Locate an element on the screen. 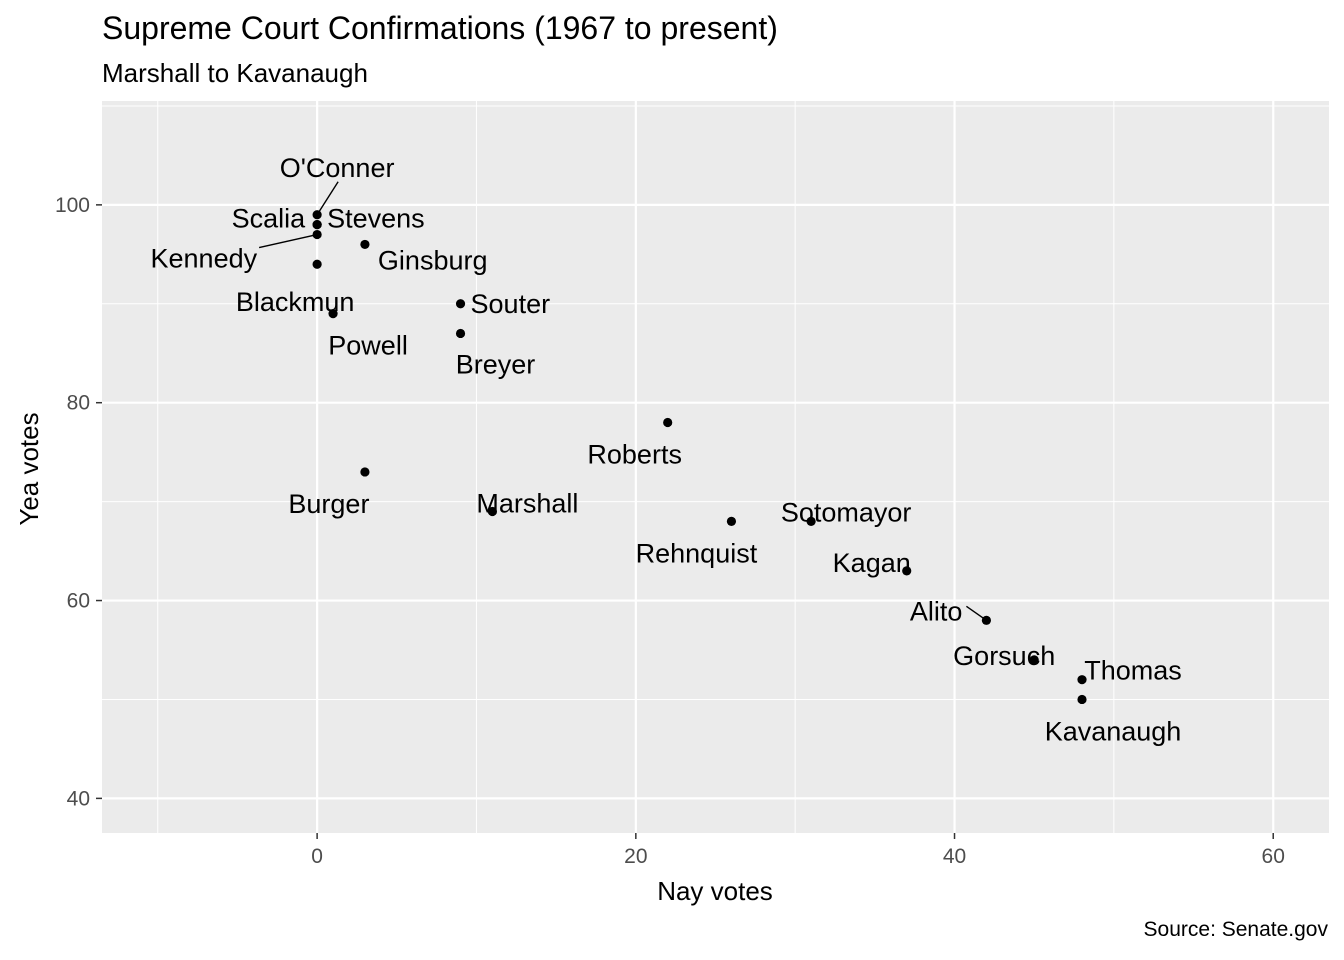  point-souter is located at coordinates (460, 304).